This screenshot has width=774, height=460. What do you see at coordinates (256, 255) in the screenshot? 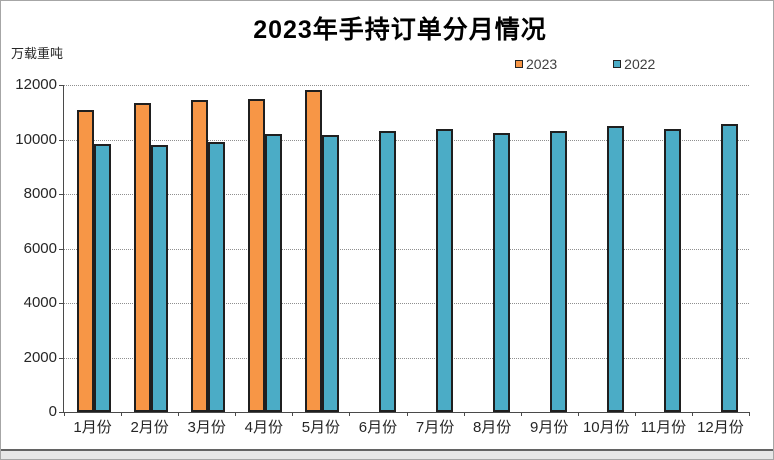
I see `bar-2023-4月份` at bounding box center [256, 255].